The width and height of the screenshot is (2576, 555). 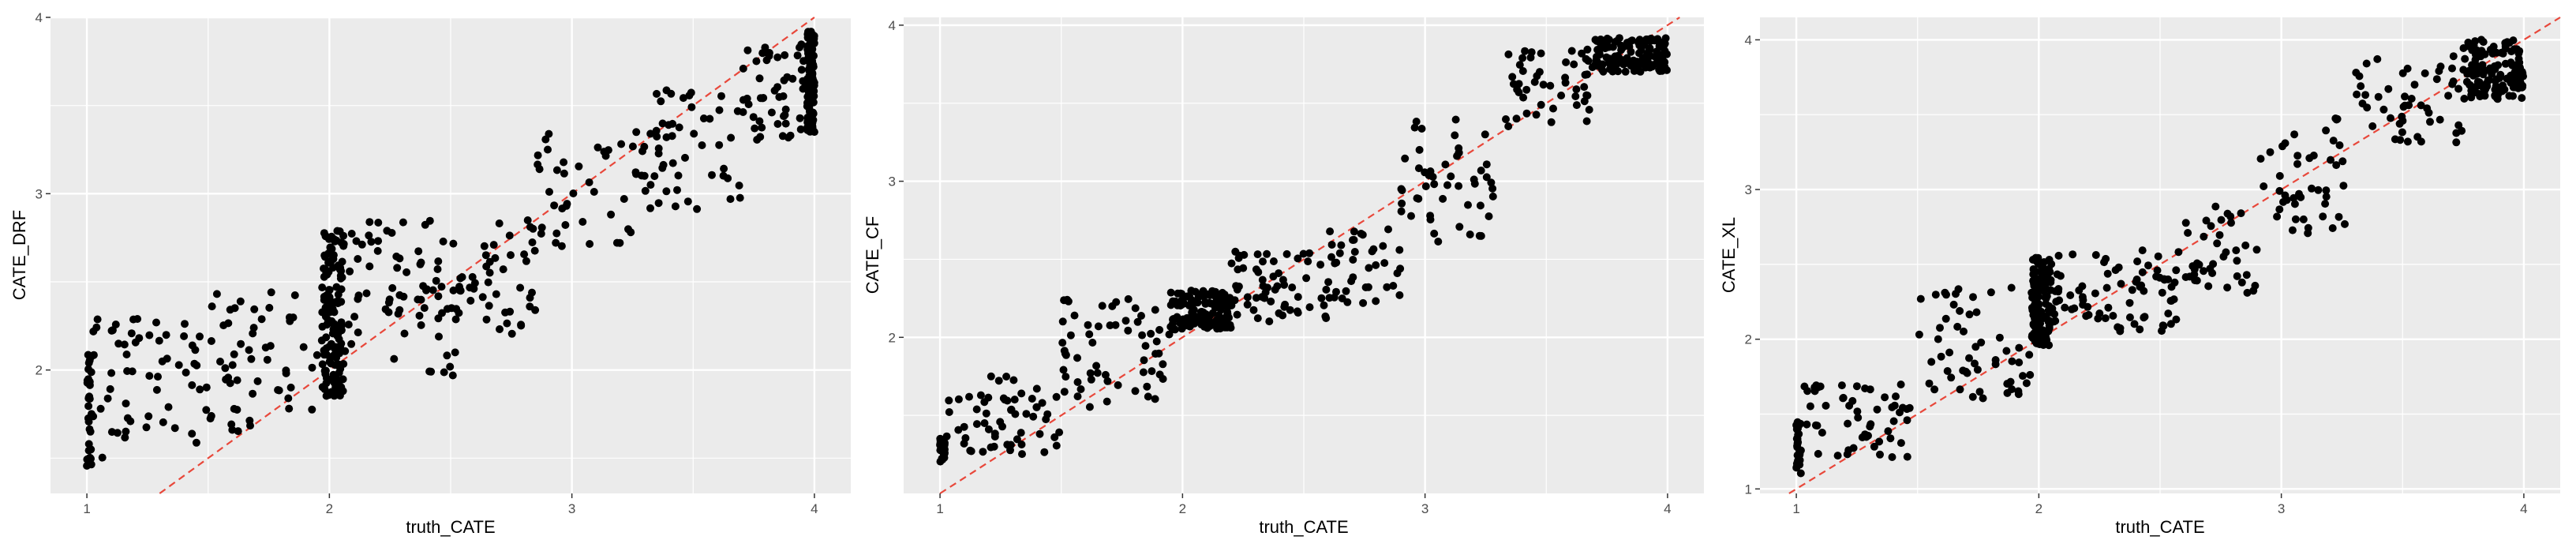 What do you see at coordinates (571, 508) in the screenshot?
I see `x-tick-label: 3` at bounding box center [571, 508].